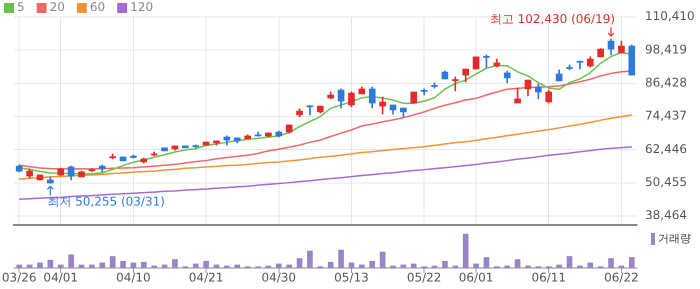  I want to click on y-tick-label: 62,446, so click(666, 149).